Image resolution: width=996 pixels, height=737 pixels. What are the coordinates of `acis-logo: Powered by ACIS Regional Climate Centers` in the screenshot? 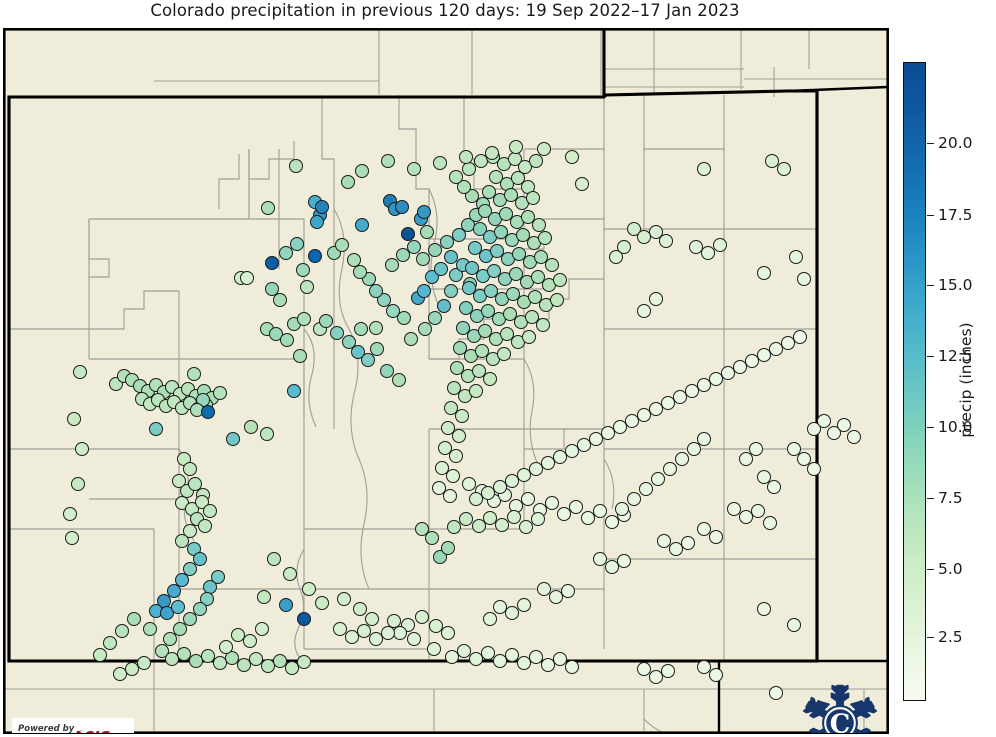 It's located at (73, 725).